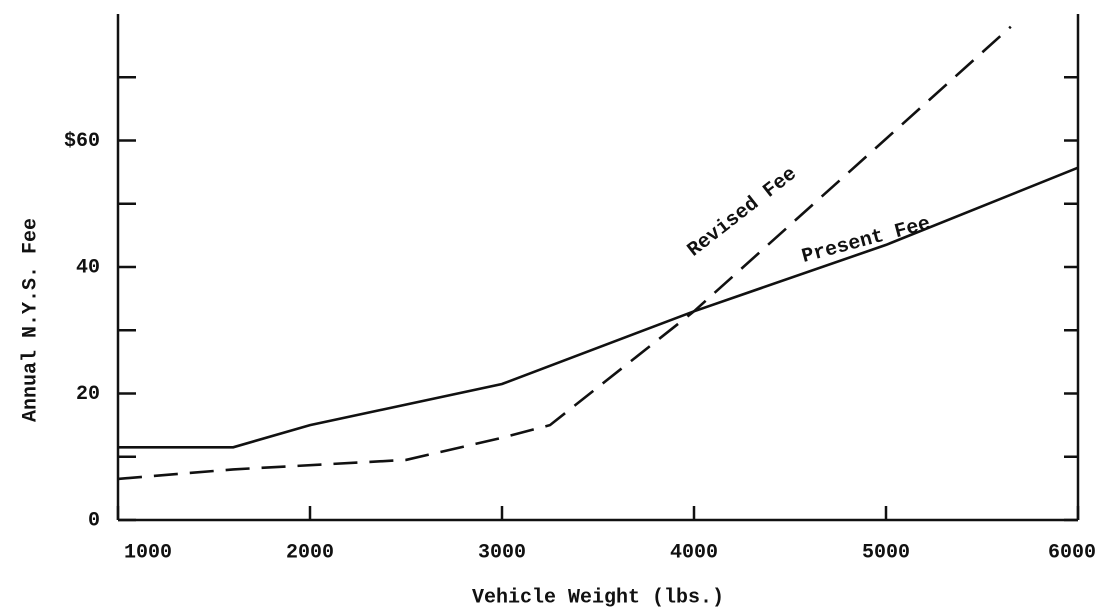 This screenshot has height=614, width=1104. Describe the element at coordinates (88, 394) in the screenshot. I see `y-tick-label: 20` at that location.